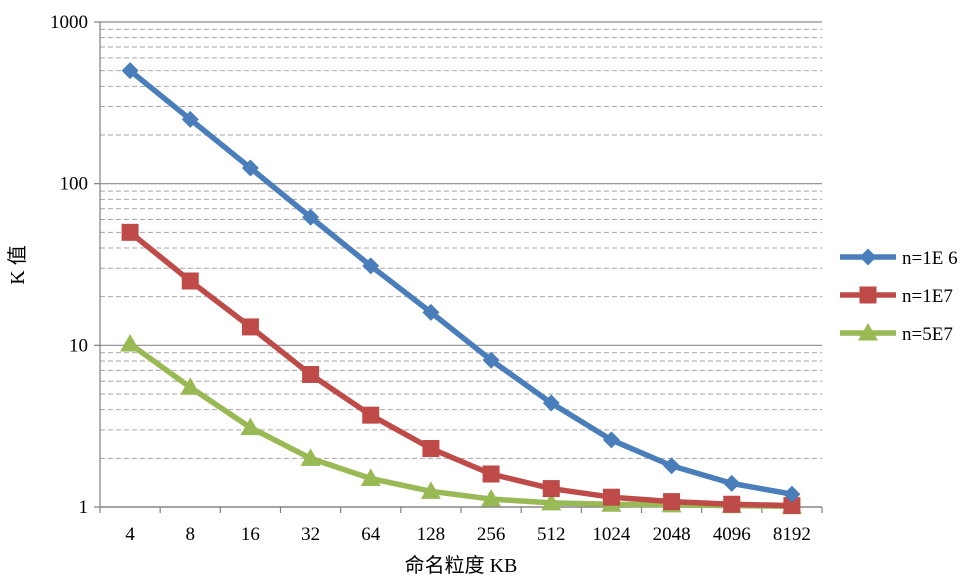  What do you see at coordinates (130, 534) in the screenshot?
I see `x-tick-label: 4` at bounding box center [130, 534].